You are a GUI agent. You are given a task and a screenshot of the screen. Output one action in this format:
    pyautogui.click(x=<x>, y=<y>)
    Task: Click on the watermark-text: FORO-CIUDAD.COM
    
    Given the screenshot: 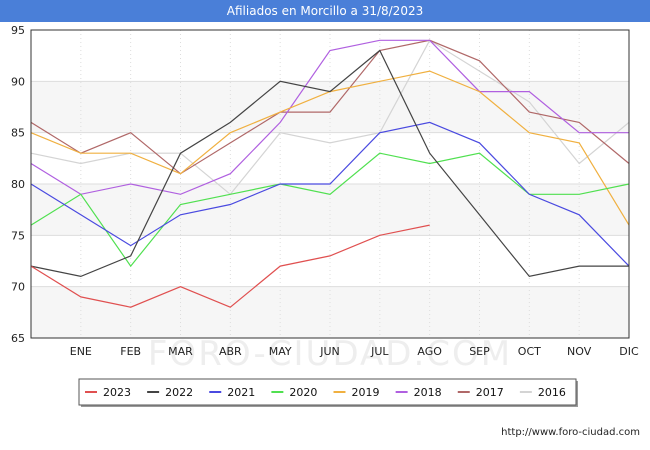 What is the action you would take?
    pyautogui.click(x=330, y=354)
    